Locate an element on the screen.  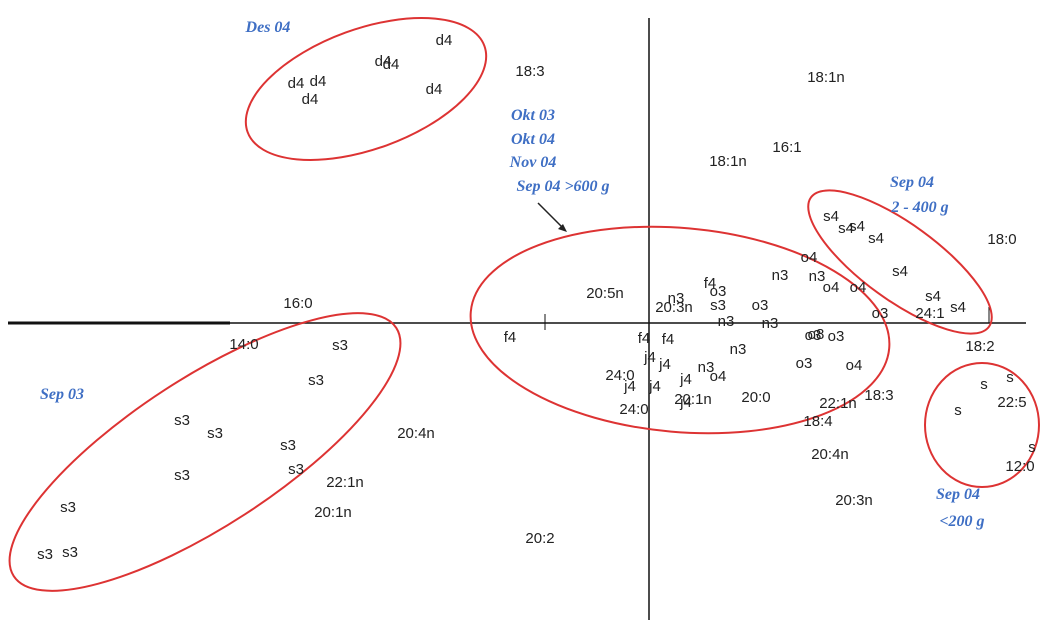
point-label: o8 is located at coordinates (816, 334).